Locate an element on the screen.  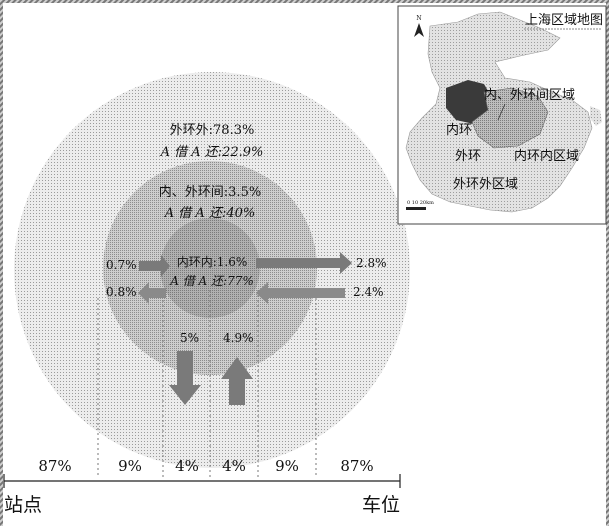
bottom-value-1: 87% is located at coordinates (54, 466).